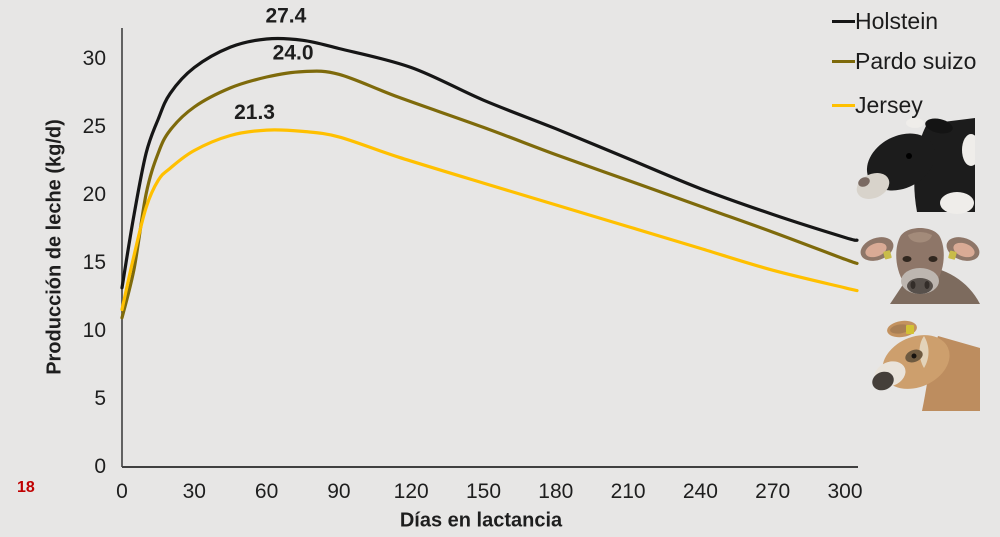  Describe the element at coordinates (897, 21) in the screenshot. I see `legend-label-holstein: Holstein` at that location.